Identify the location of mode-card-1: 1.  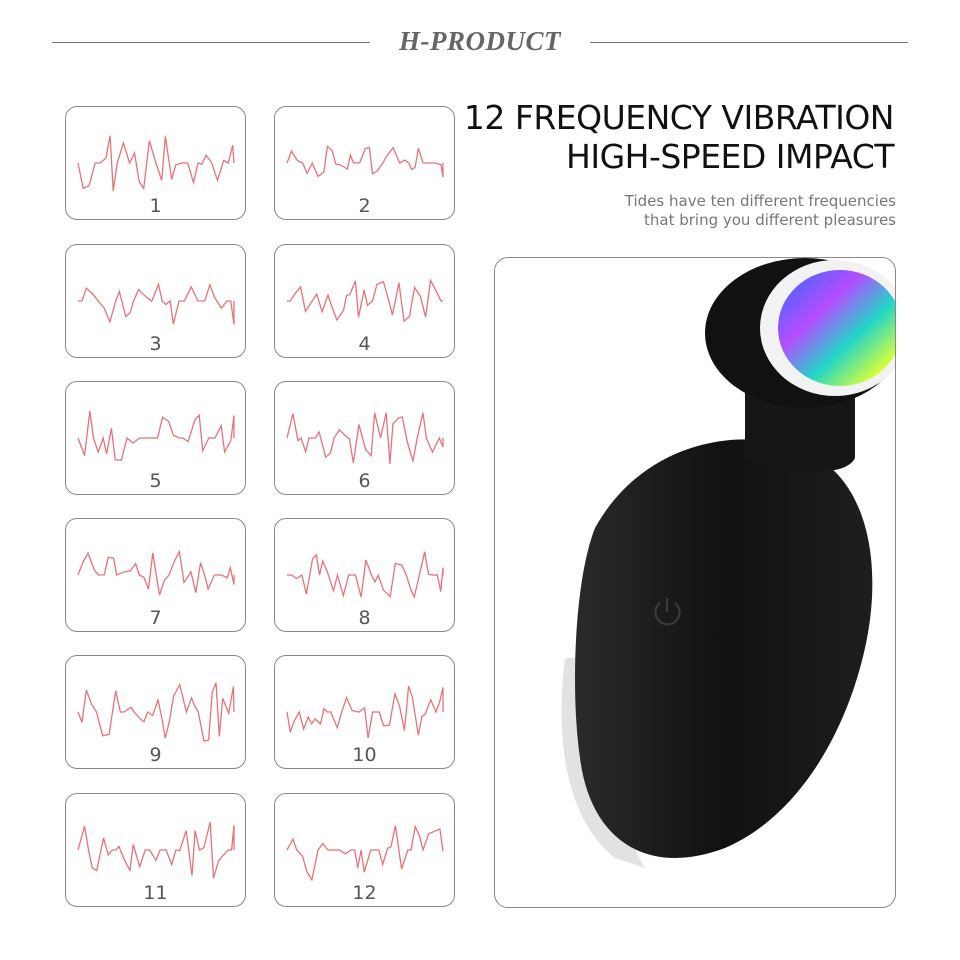
(155, 163).